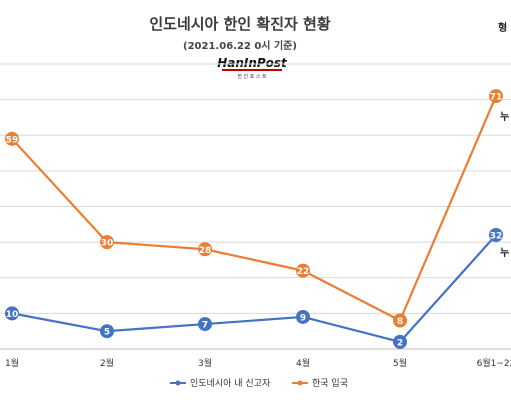  I want to click on data-label: 30, so click(107, 244).